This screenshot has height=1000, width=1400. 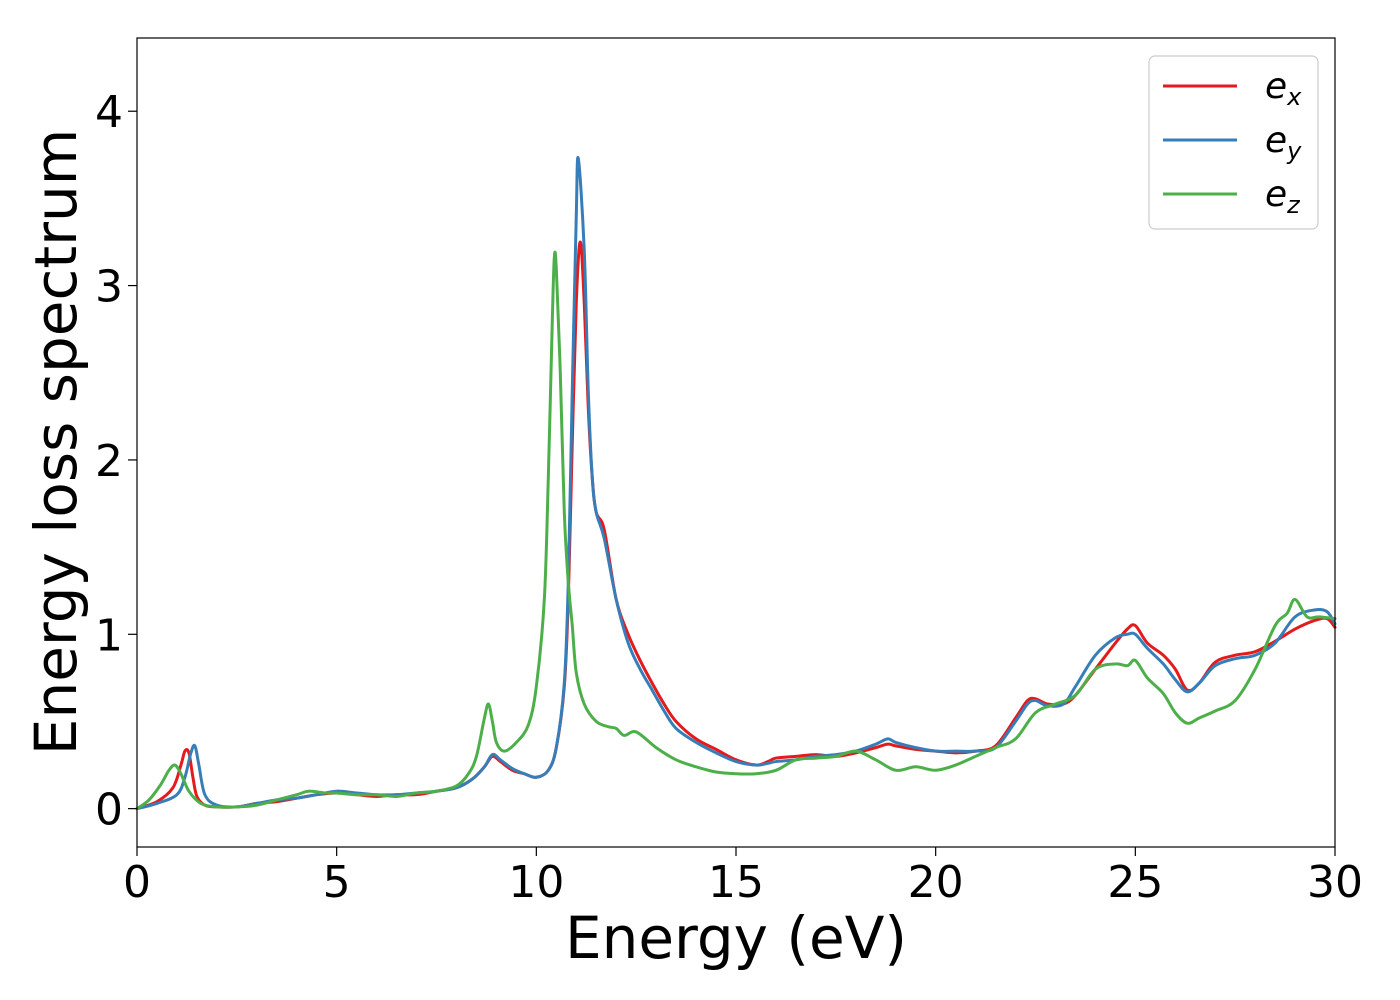 What do you see at coordinates (109, 112) in the screenshot?
I see `y-tick-label: 4` at bounding box center [109, 112].